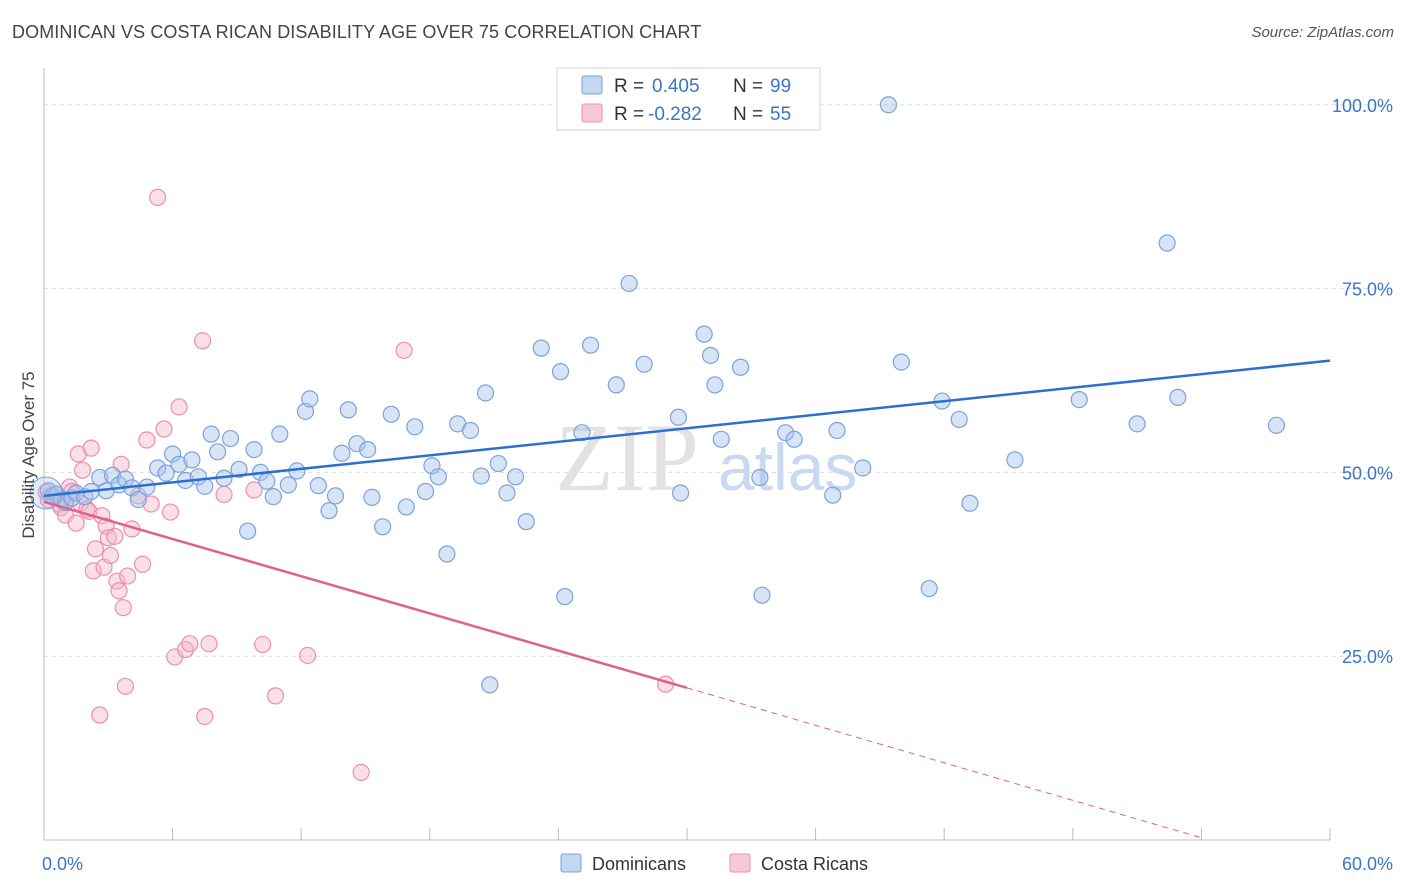 This screenshot has height=892, width=1406. What do you see at coordinates (780, 86) in the screenshot?
I see `legend-n-value-1: 99` at bounding box center [780, 86].